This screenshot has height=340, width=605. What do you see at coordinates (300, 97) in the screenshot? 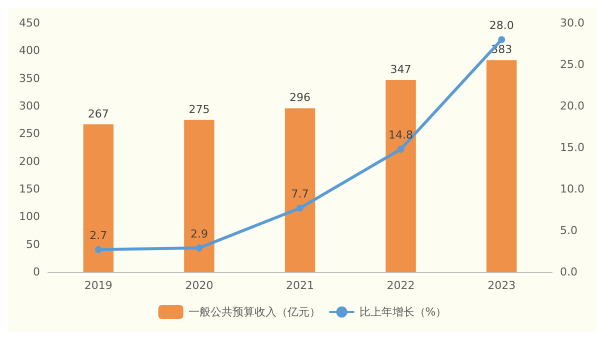
I see `data-label: 296` at bounding box center [300, 97].